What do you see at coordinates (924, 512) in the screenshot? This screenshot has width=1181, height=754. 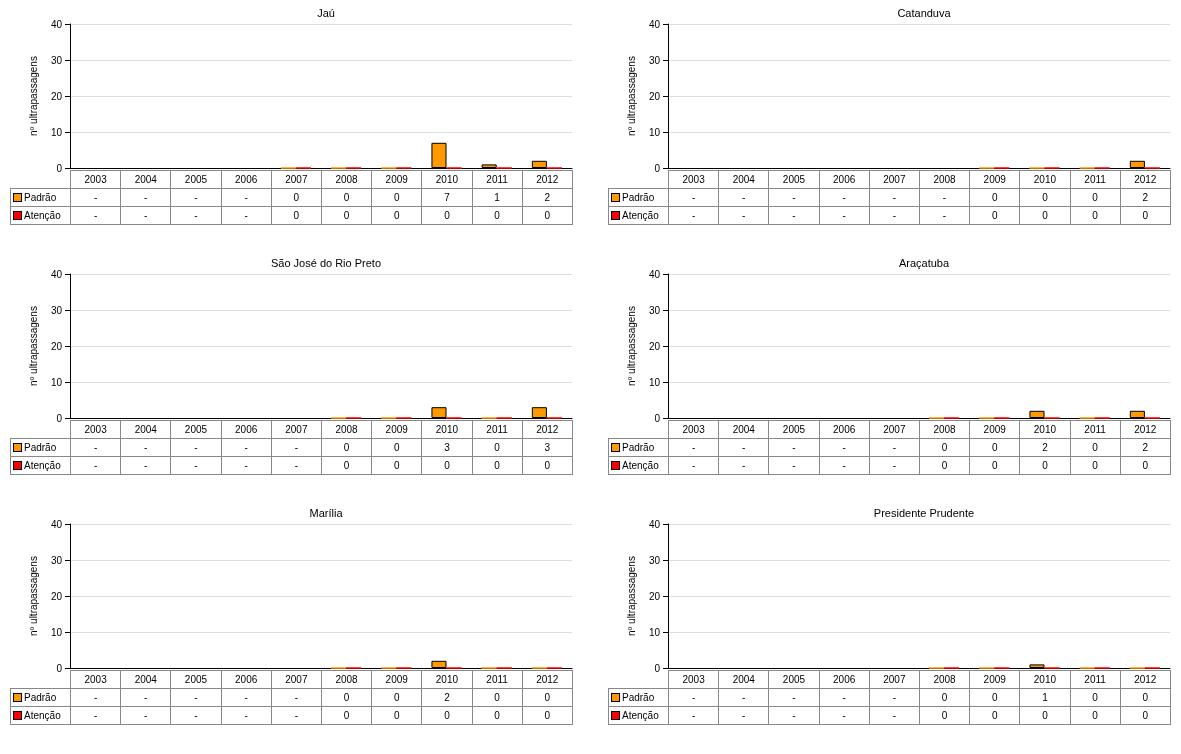 I see `chart-title: Presidente Prudente` at bounding box center [924, 512].